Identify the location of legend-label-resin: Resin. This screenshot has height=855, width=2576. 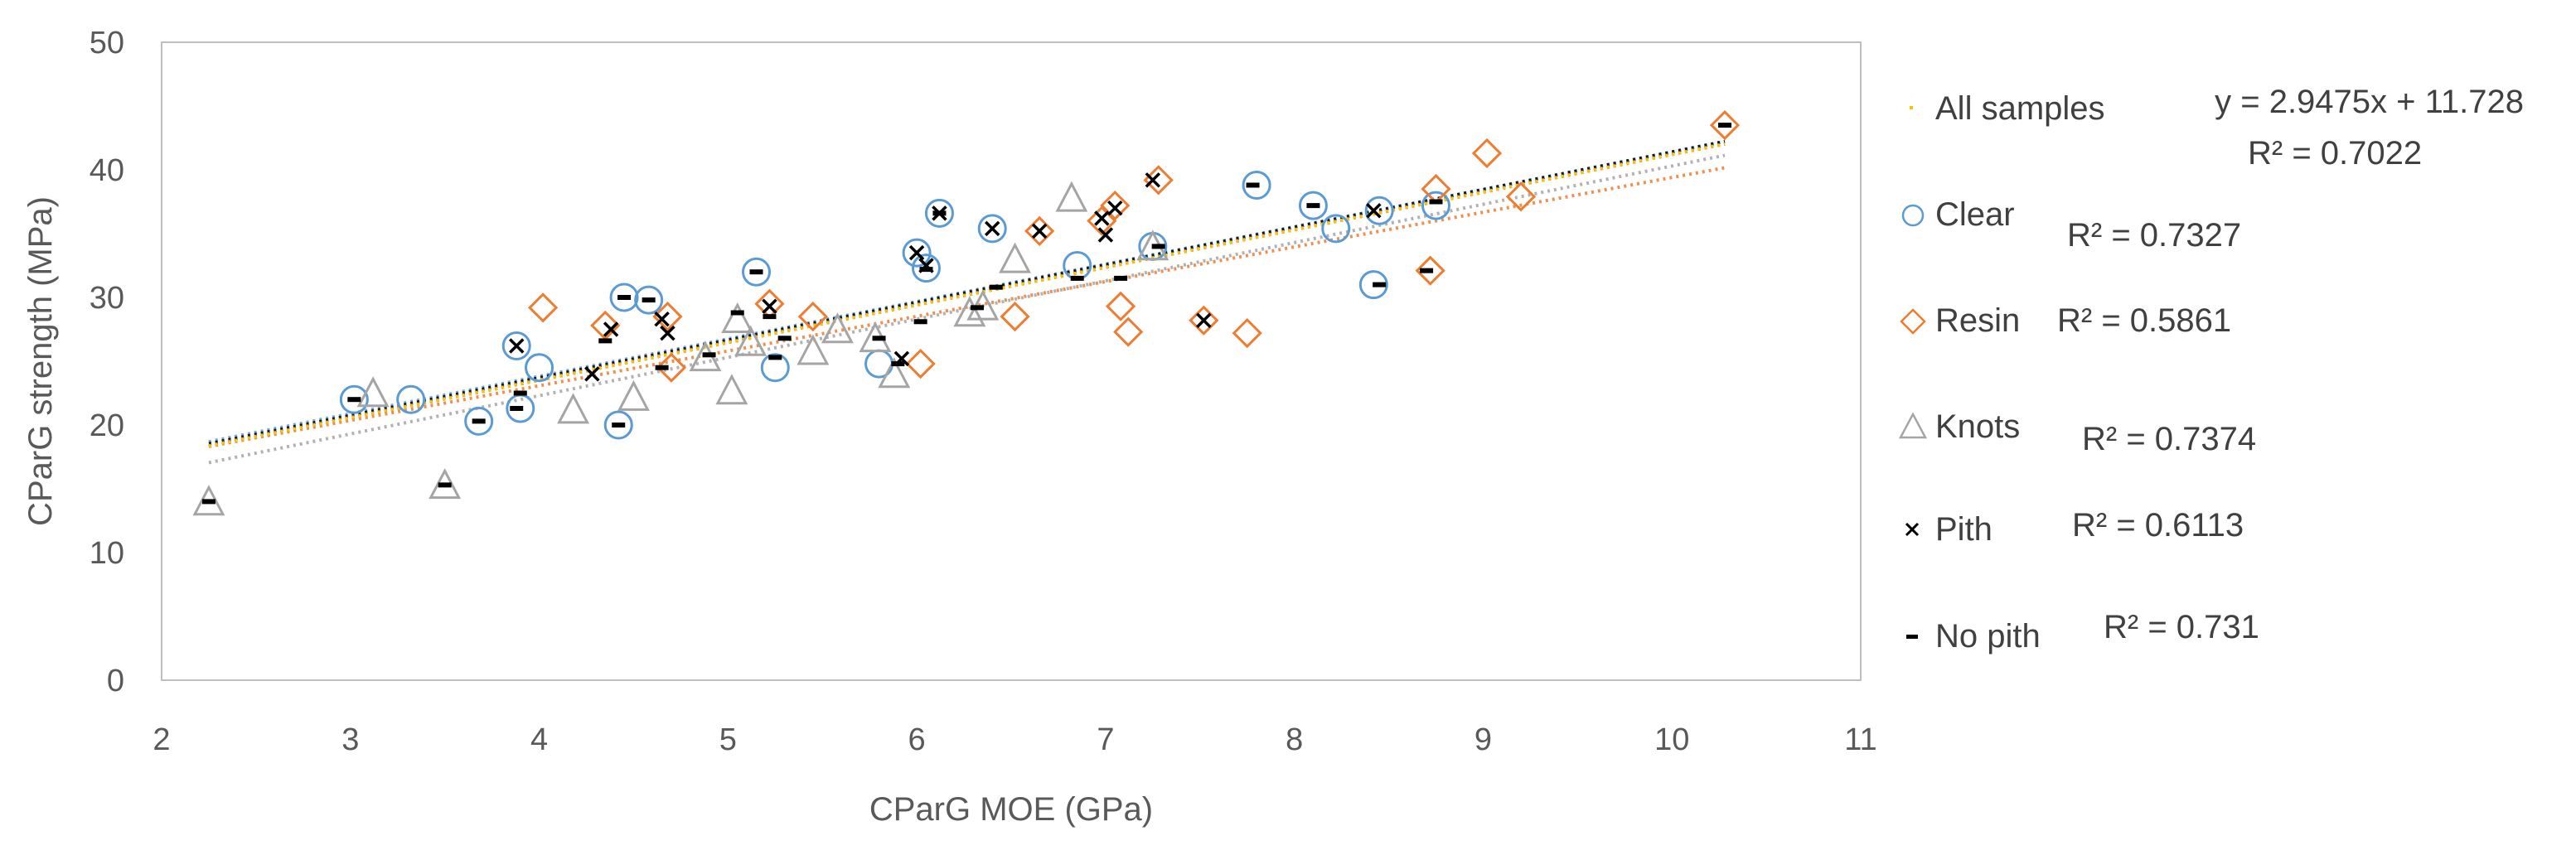
(1977, 320).